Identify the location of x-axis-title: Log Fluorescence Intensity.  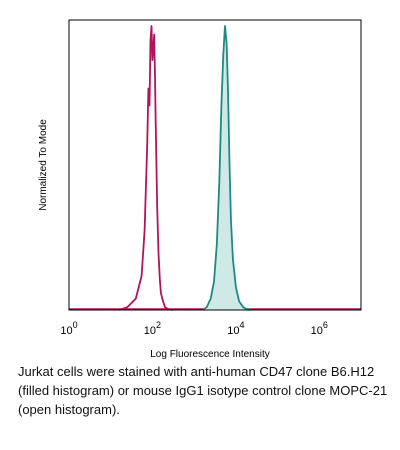
(210, 354).